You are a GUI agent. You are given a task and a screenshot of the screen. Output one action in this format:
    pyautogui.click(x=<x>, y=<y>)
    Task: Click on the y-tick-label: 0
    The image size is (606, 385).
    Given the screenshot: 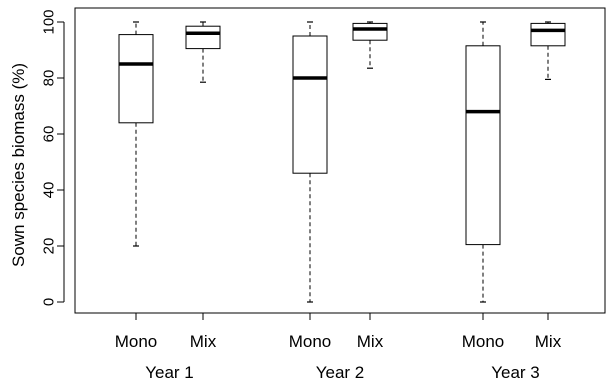 What is the action you would take?
    pyautogui.click(x=49, y=302)
    